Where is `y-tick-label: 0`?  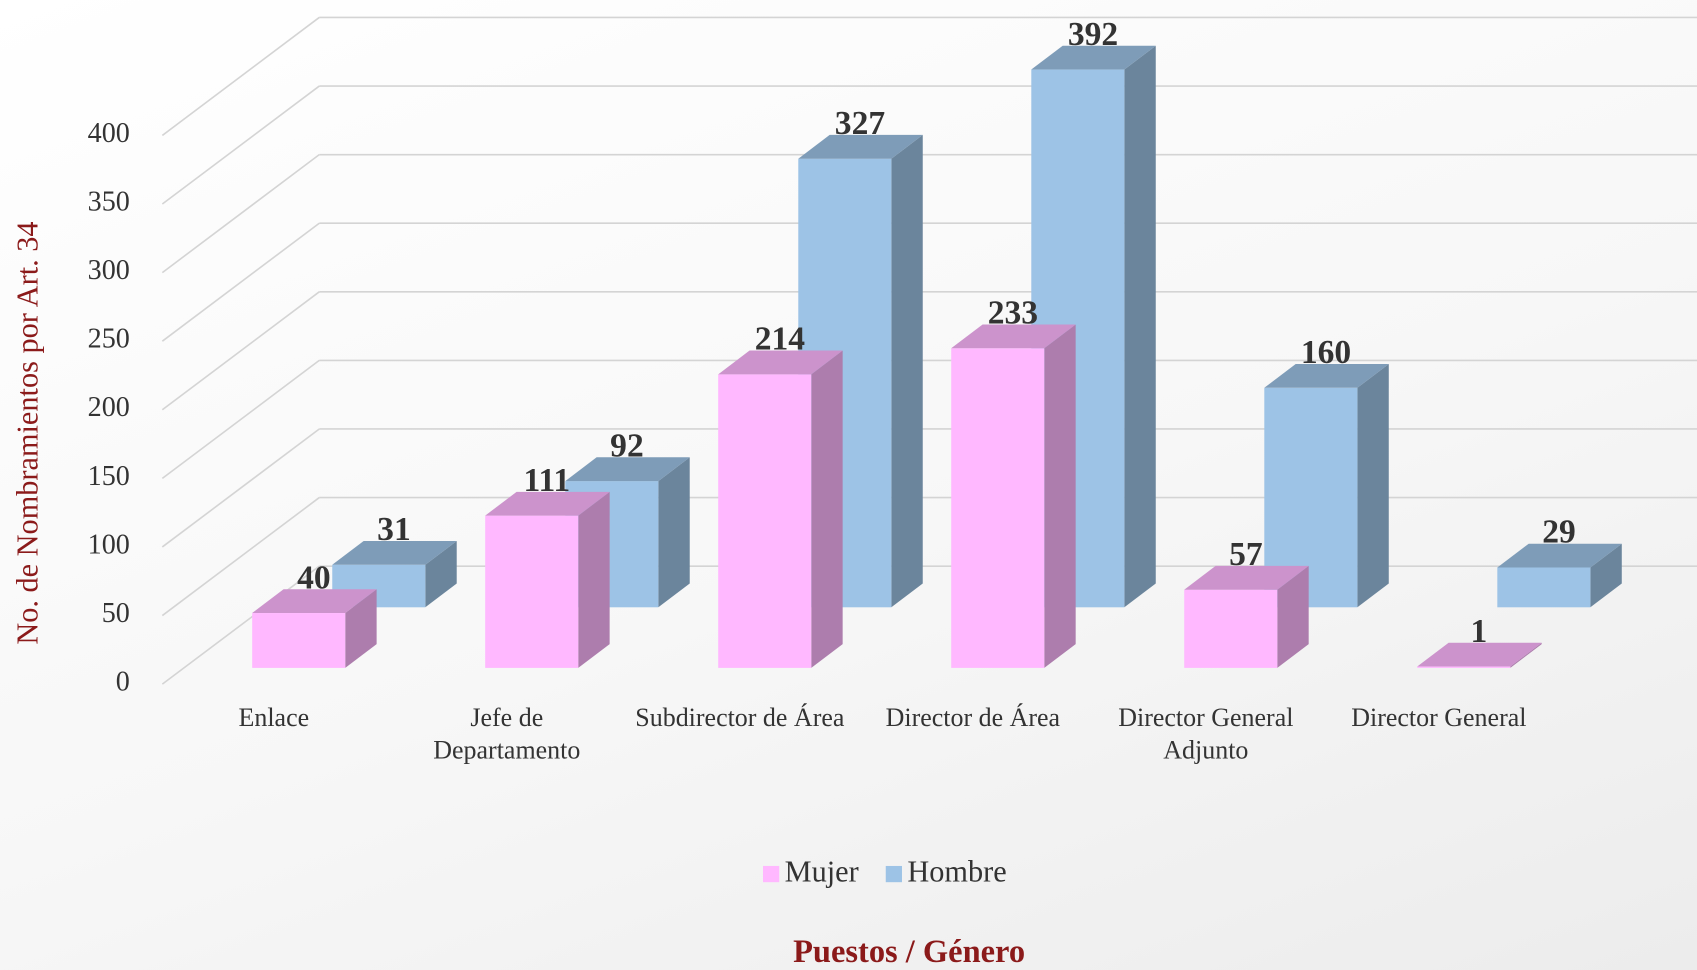
y-tick-label: 0 is located at coordinates (123, 682).